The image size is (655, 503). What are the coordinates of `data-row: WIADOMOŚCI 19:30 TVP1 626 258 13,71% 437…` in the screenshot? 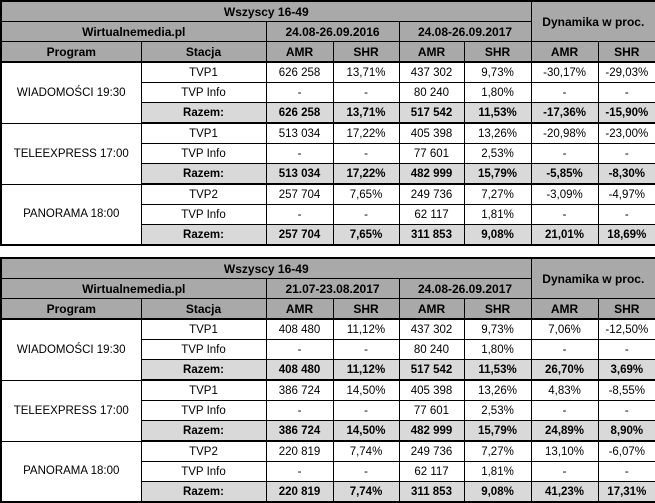 It's located at (327, 92).